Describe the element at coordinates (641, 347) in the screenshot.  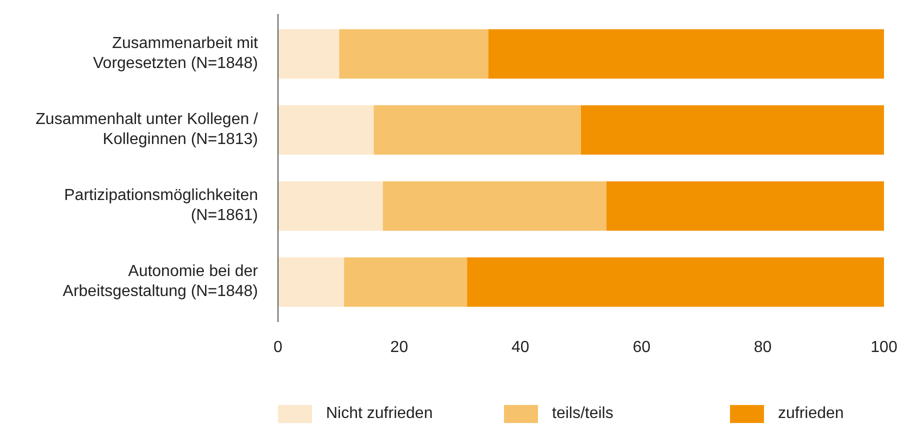
I see `x-tick-label: 60` at that location.